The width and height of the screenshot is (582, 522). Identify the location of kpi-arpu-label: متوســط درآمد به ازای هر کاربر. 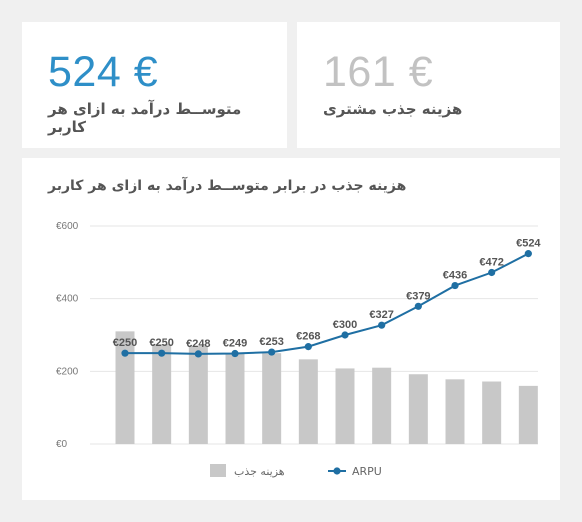
(145, 118).